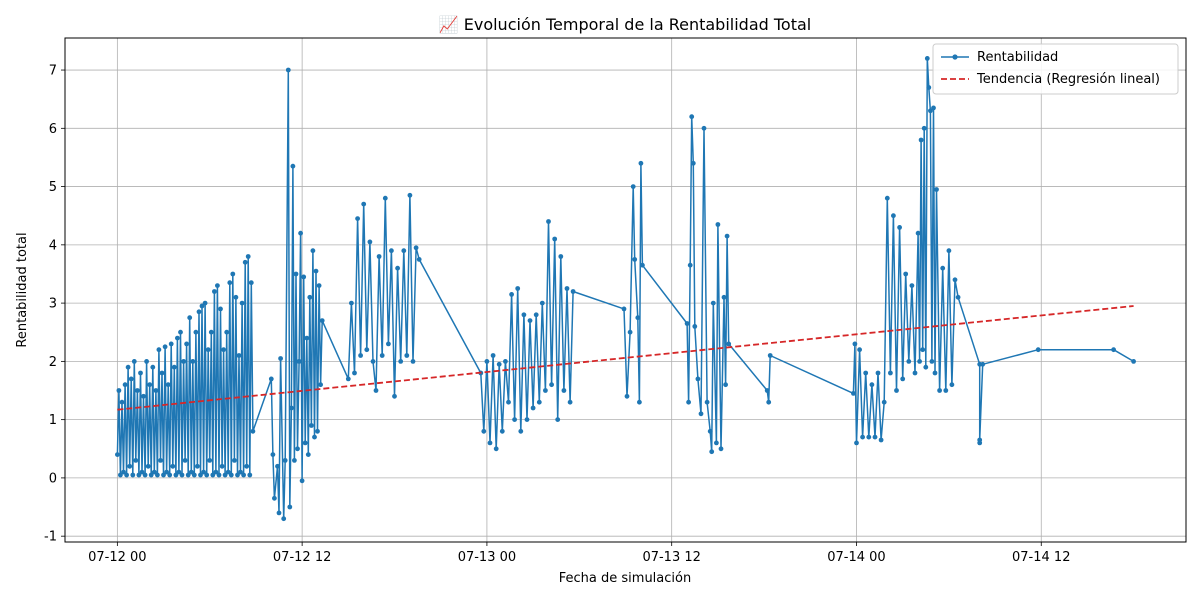  Describe the element at coordinates (53, 187) in the screenshot. I see `y-tick-label: 5` at that location.